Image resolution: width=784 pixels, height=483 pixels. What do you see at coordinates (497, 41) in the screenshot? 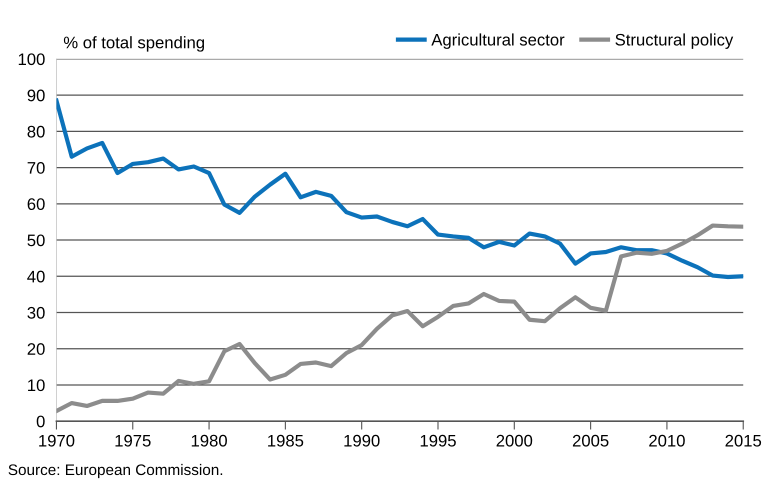
I see `legend-label: Agricultural sector` at bounding box center [497, 41].